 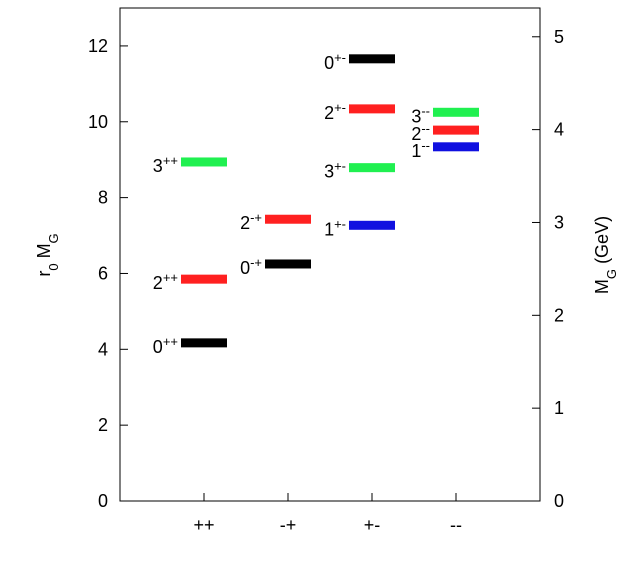 I want to click on level-label: 3++, so click(x=165, y=164).